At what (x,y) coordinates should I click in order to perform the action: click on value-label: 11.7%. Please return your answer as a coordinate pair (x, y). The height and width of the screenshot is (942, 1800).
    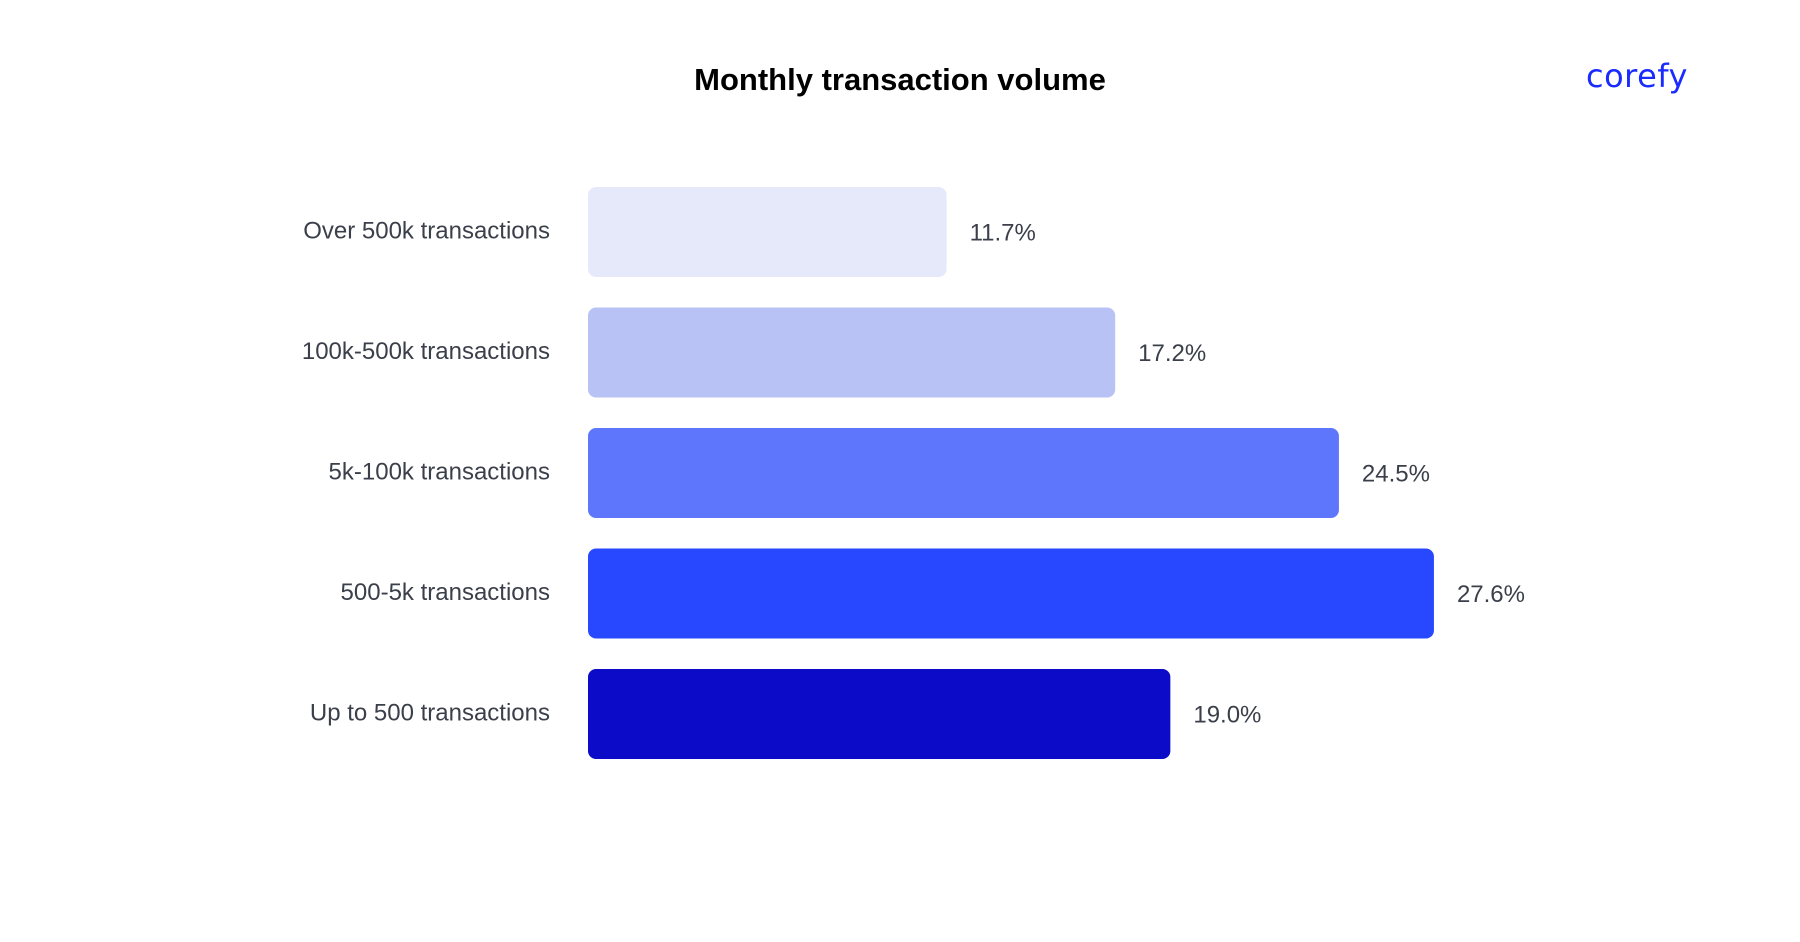
    Looking at the image, I should click on (1003, 232).